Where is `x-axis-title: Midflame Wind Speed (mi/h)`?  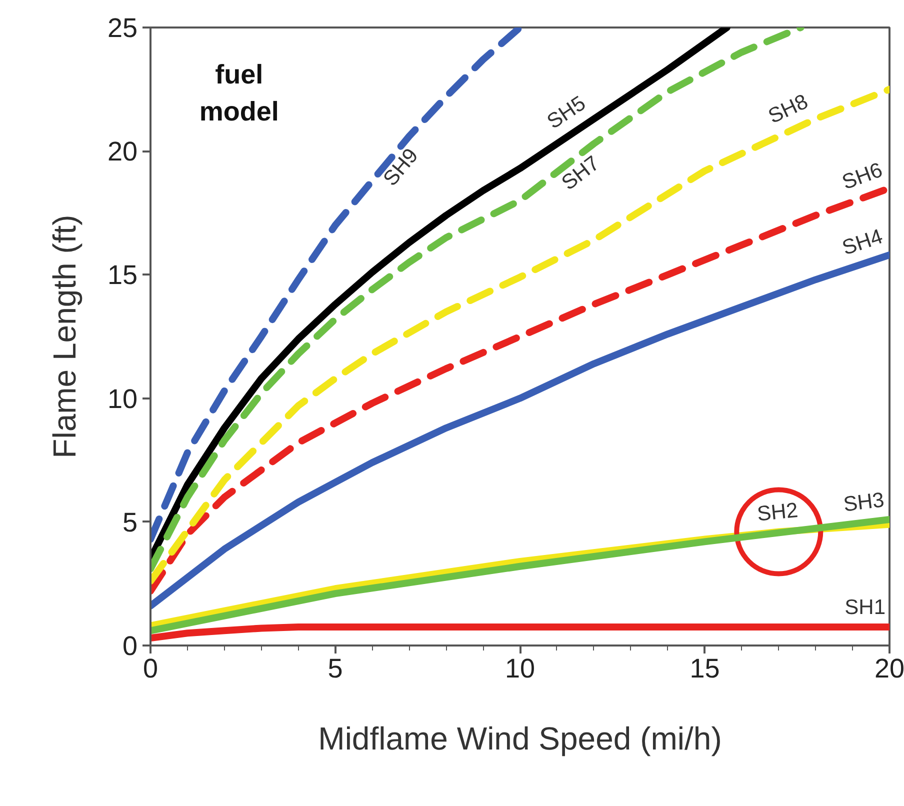
x-axis-title: Midflame Wind Speed (mi/h) is located at coordinates (520, 738).